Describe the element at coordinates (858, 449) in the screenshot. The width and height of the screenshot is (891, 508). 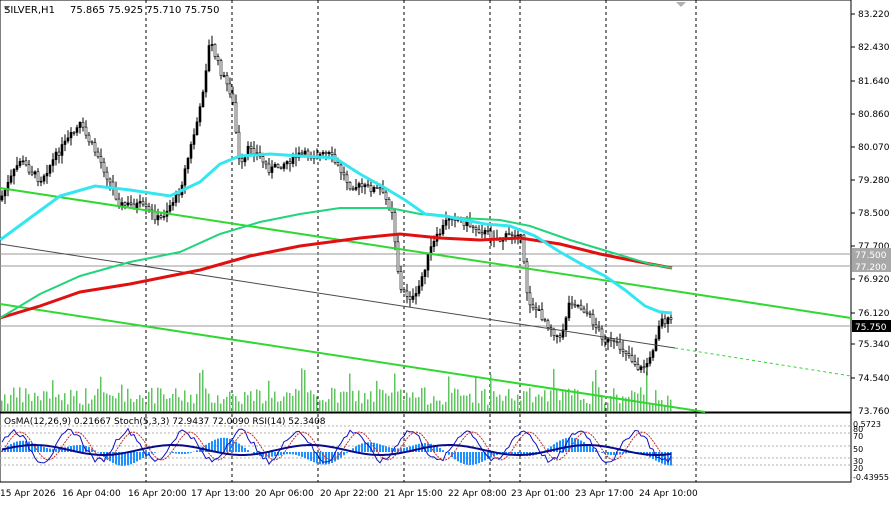
I see `svg-text: 50` at that location.